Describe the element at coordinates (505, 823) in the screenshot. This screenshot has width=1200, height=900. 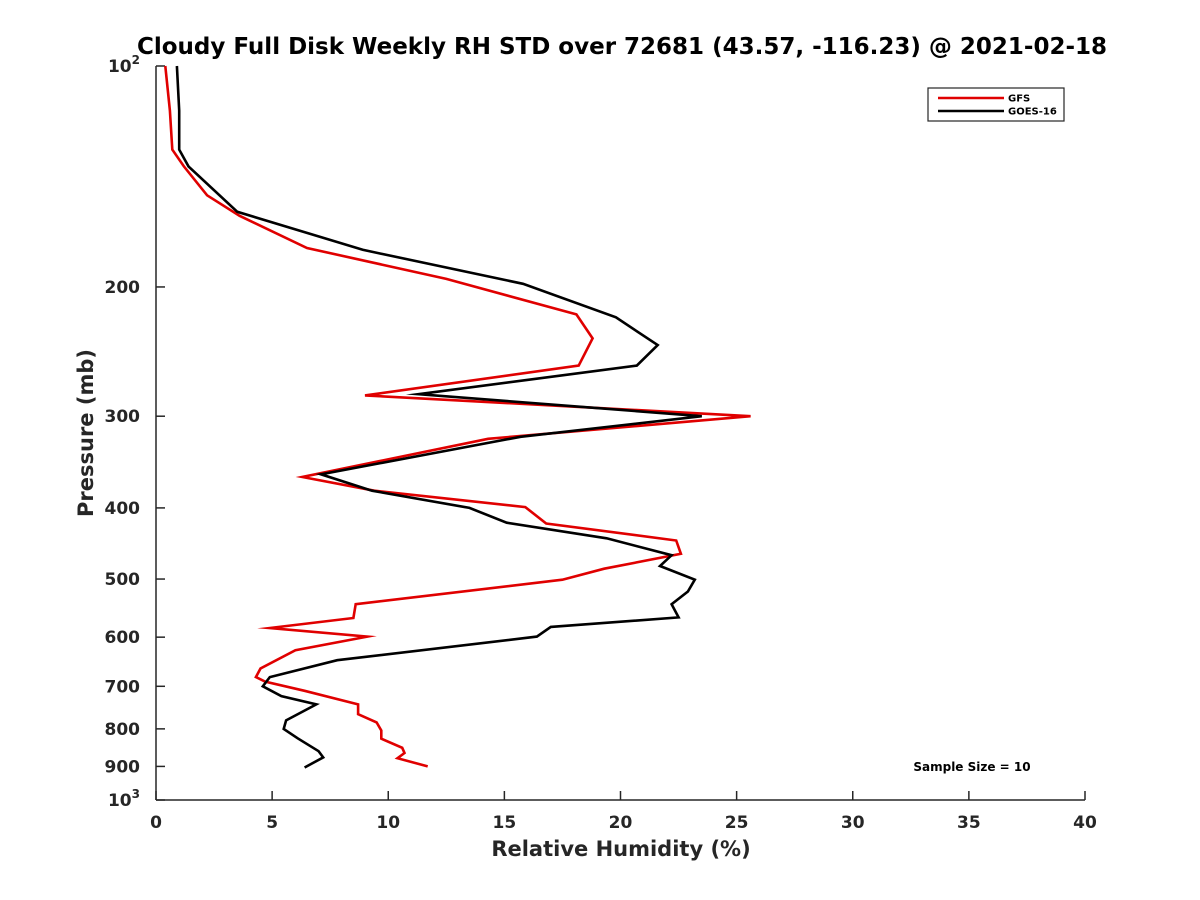
I see `x-tick-label: 15` at that location.